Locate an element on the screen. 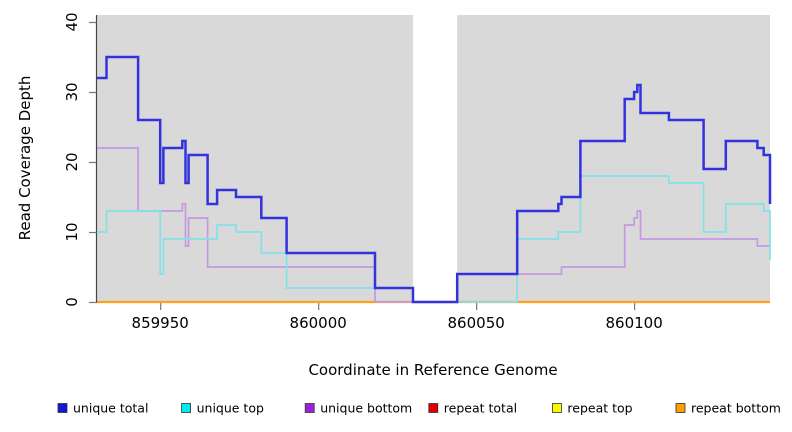  x-tick-label: 859950 is located at coordinates (160, 323).